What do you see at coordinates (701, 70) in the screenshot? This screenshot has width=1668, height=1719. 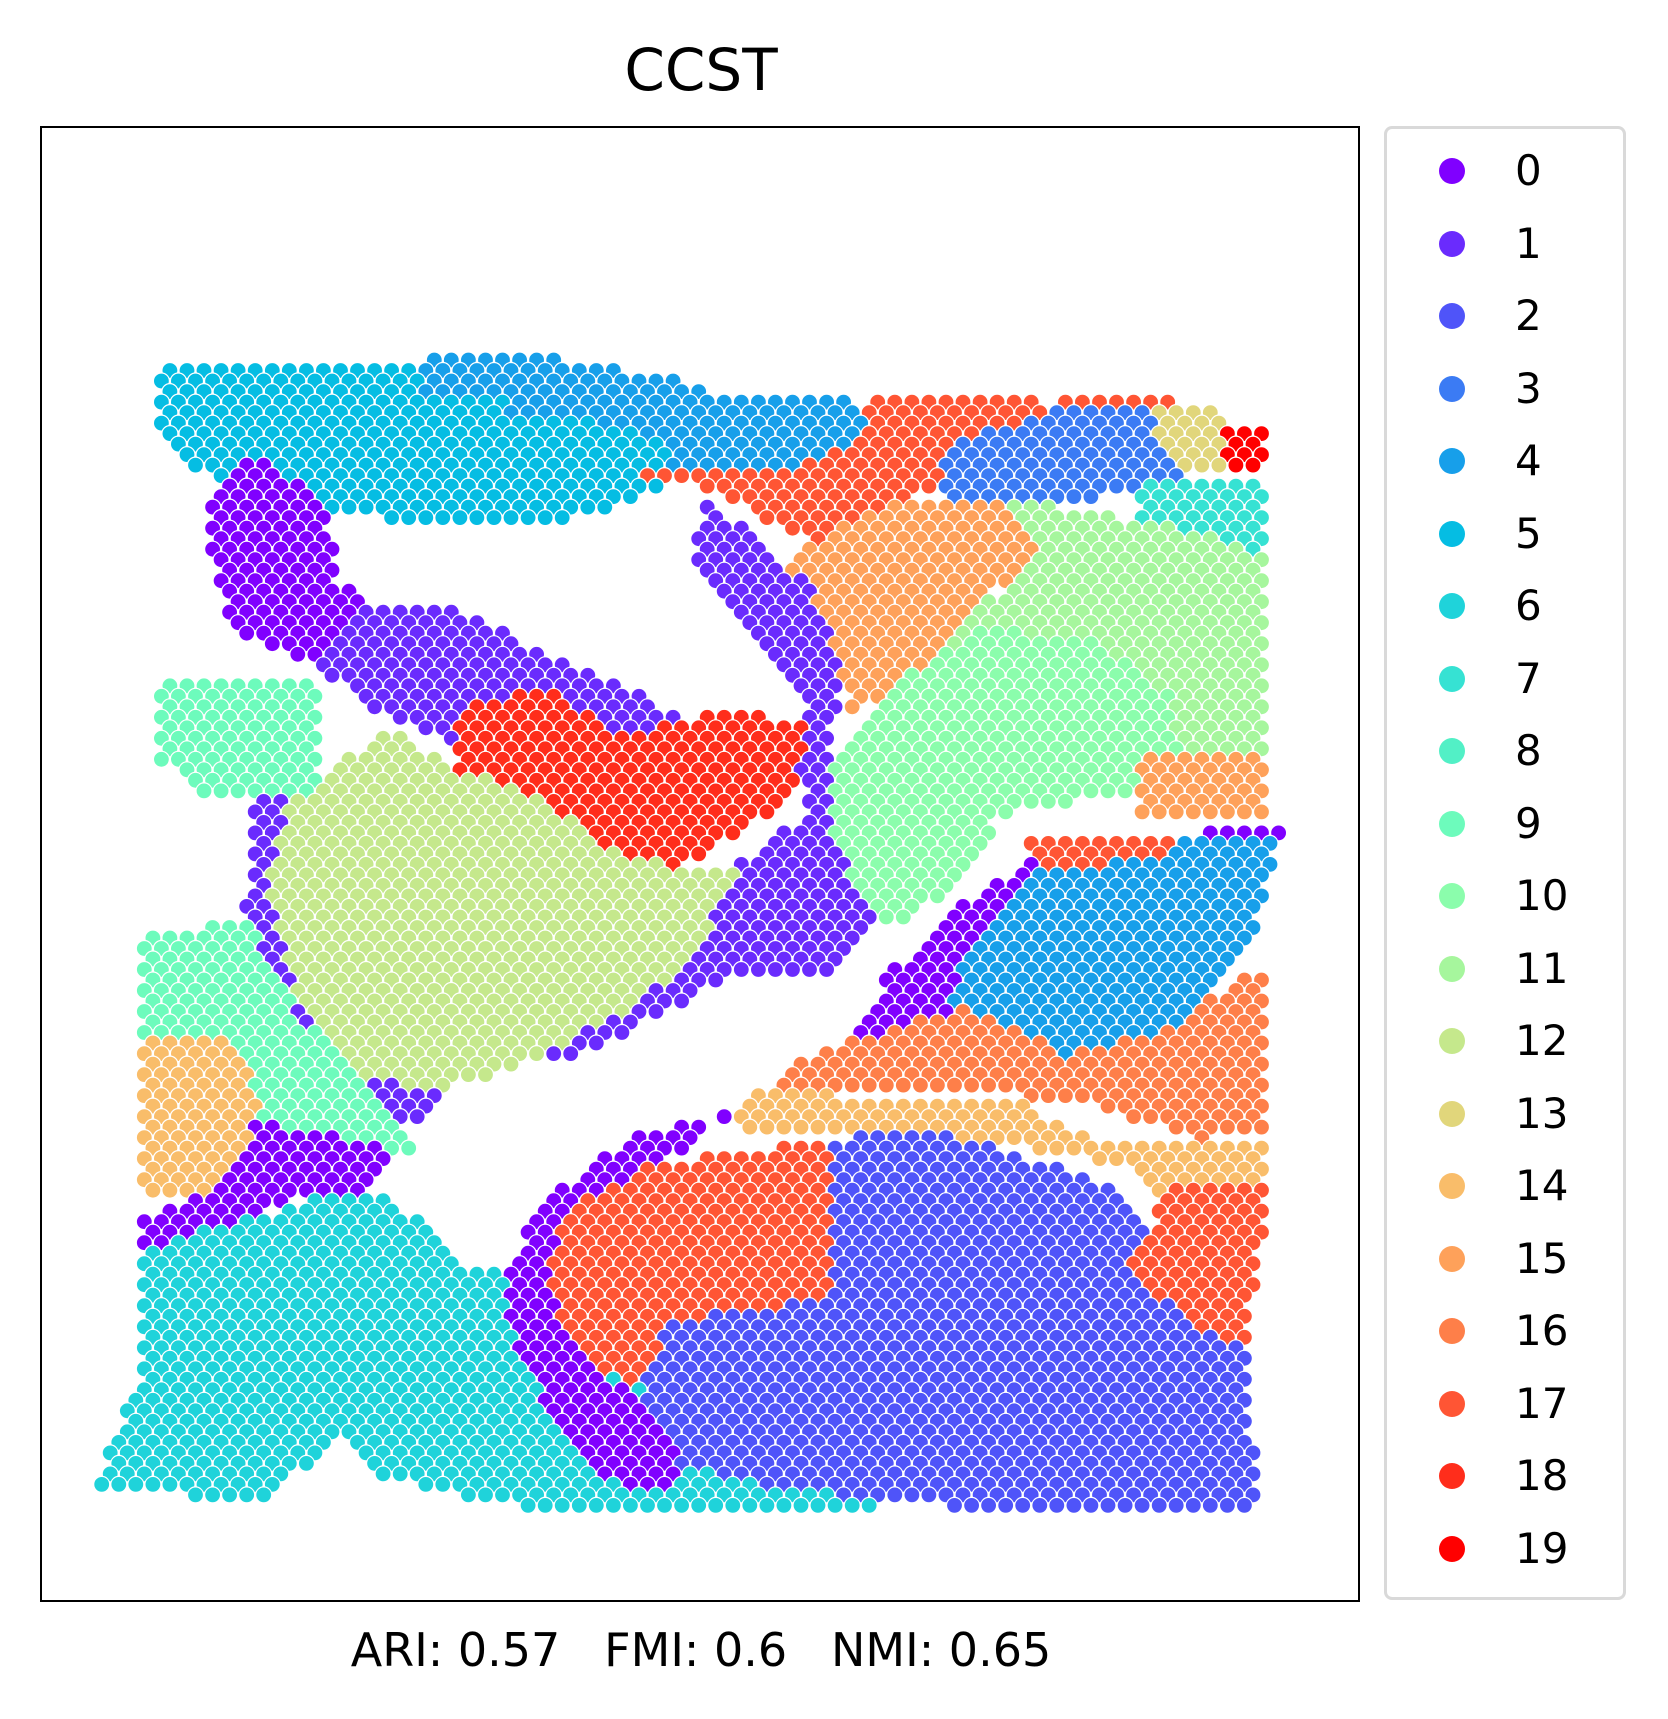 I see `chart-title: CCST` at bounding box center [701, 70].